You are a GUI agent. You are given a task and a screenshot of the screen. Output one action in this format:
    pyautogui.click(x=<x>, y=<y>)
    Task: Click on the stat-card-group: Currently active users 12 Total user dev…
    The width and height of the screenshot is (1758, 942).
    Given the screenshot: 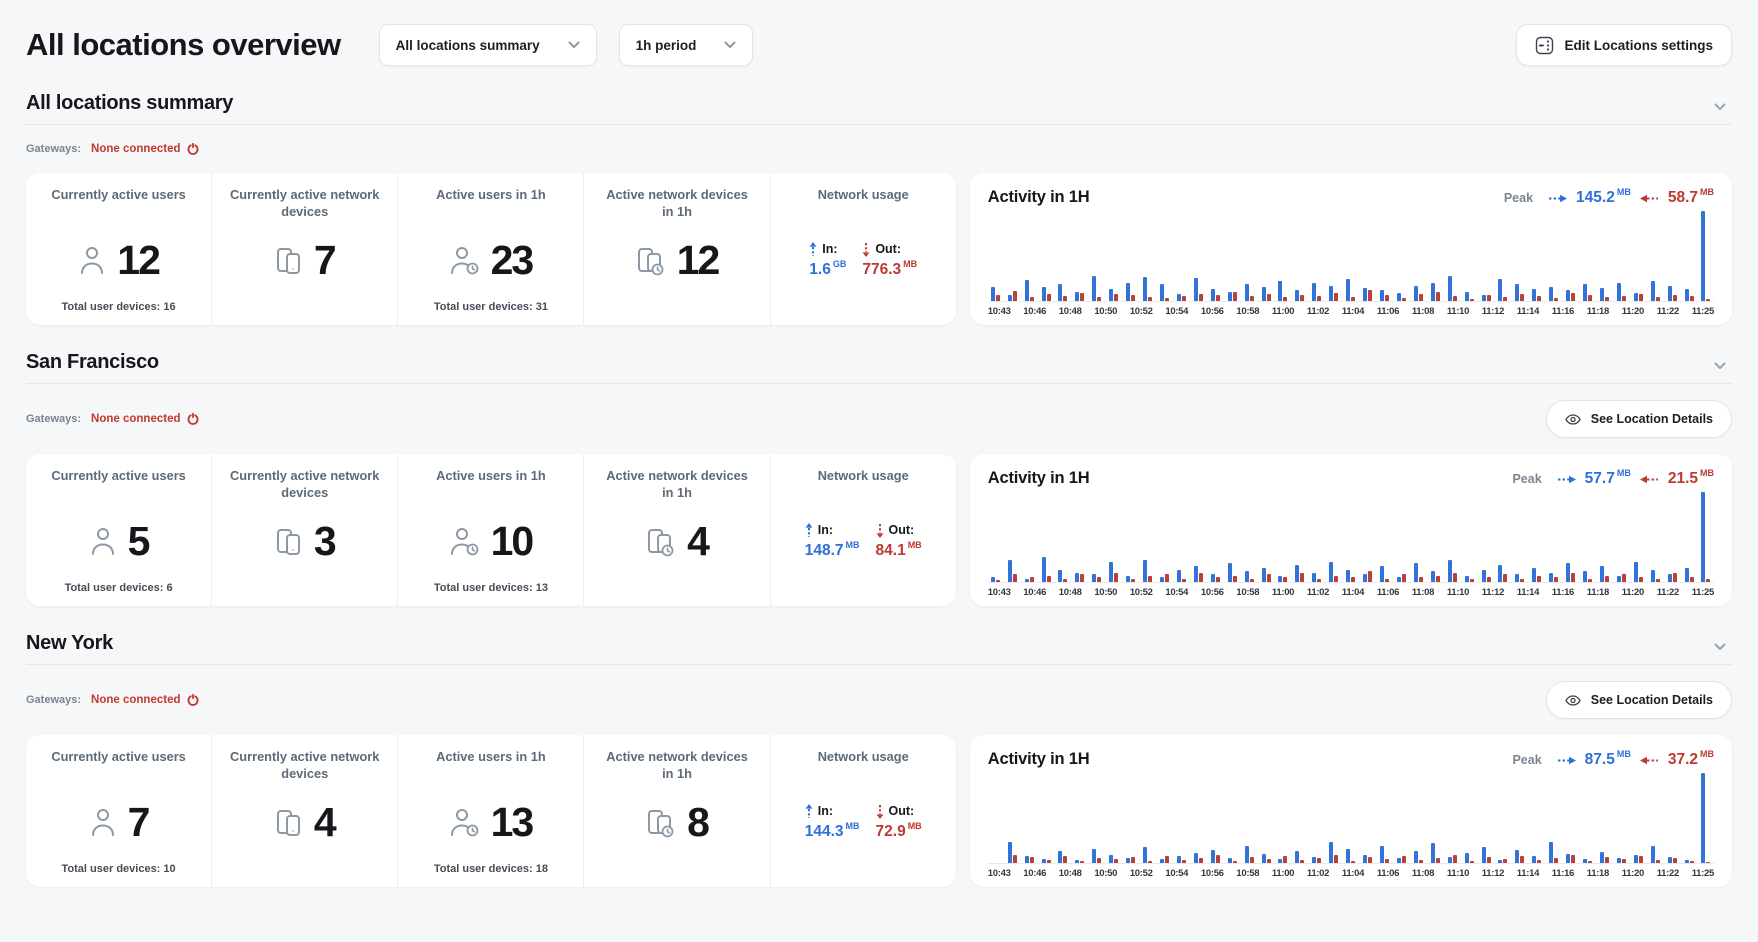 What is the action you would take?
    pyautogui.click(x=491, y=249)
    